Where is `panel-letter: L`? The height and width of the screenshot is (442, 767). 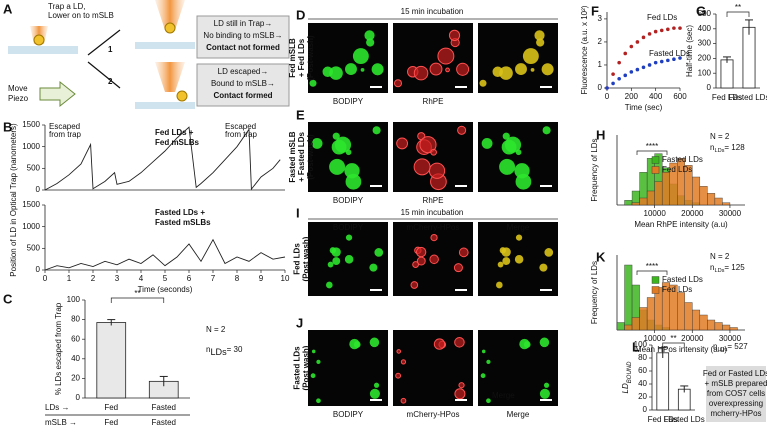 panel-letter: L is located at coordinates (636, 346).